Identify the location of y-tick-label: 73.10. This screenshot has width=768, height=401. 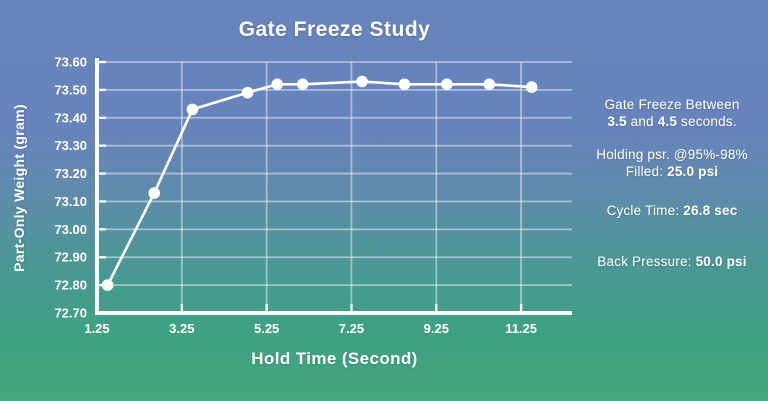
(70, 201).